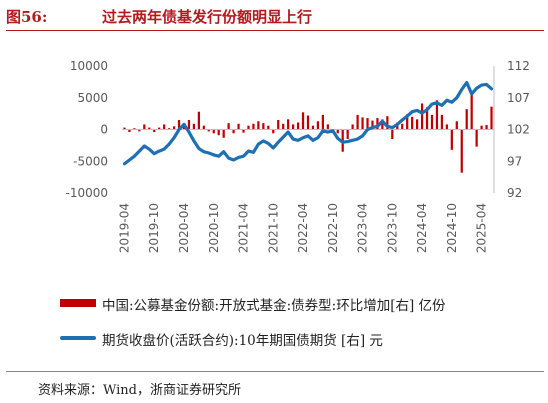 Image resolution: width=548 pixels, height=403 pixels. What do you see at coordinates (452, 228) in the screenshot?
I see `x-tick-label: 2024-10` at bounding box center [452, 228].